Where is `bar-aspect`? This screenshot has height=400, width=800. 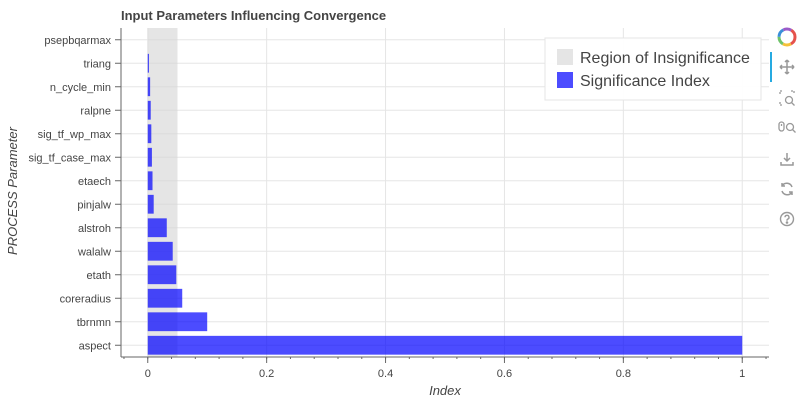
bar-aspect is located at coordinates (445, 345).